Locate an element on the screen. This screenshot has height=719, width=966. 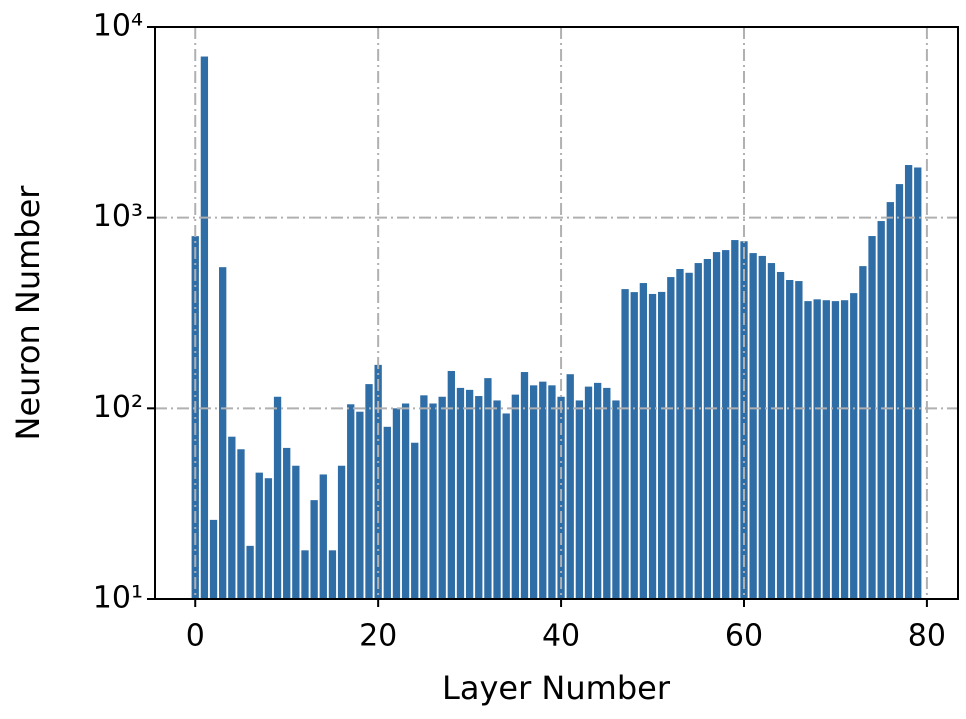
x-axis-label: Layer Number is located at coordinates (556, 688).